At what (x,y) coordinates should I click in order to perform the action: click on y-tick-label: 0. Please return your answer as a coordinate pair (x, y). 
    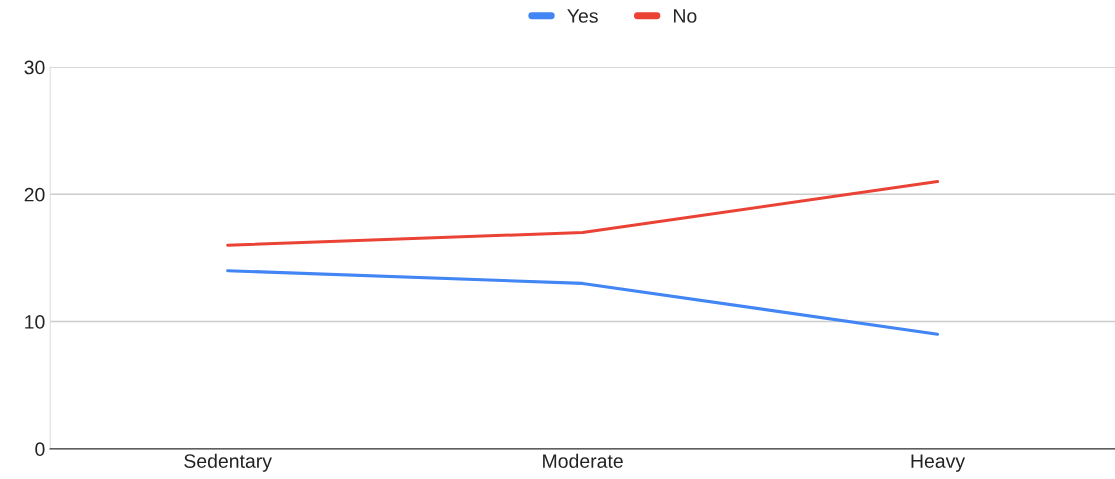
    Looking at the image, I should click on (40, 449).